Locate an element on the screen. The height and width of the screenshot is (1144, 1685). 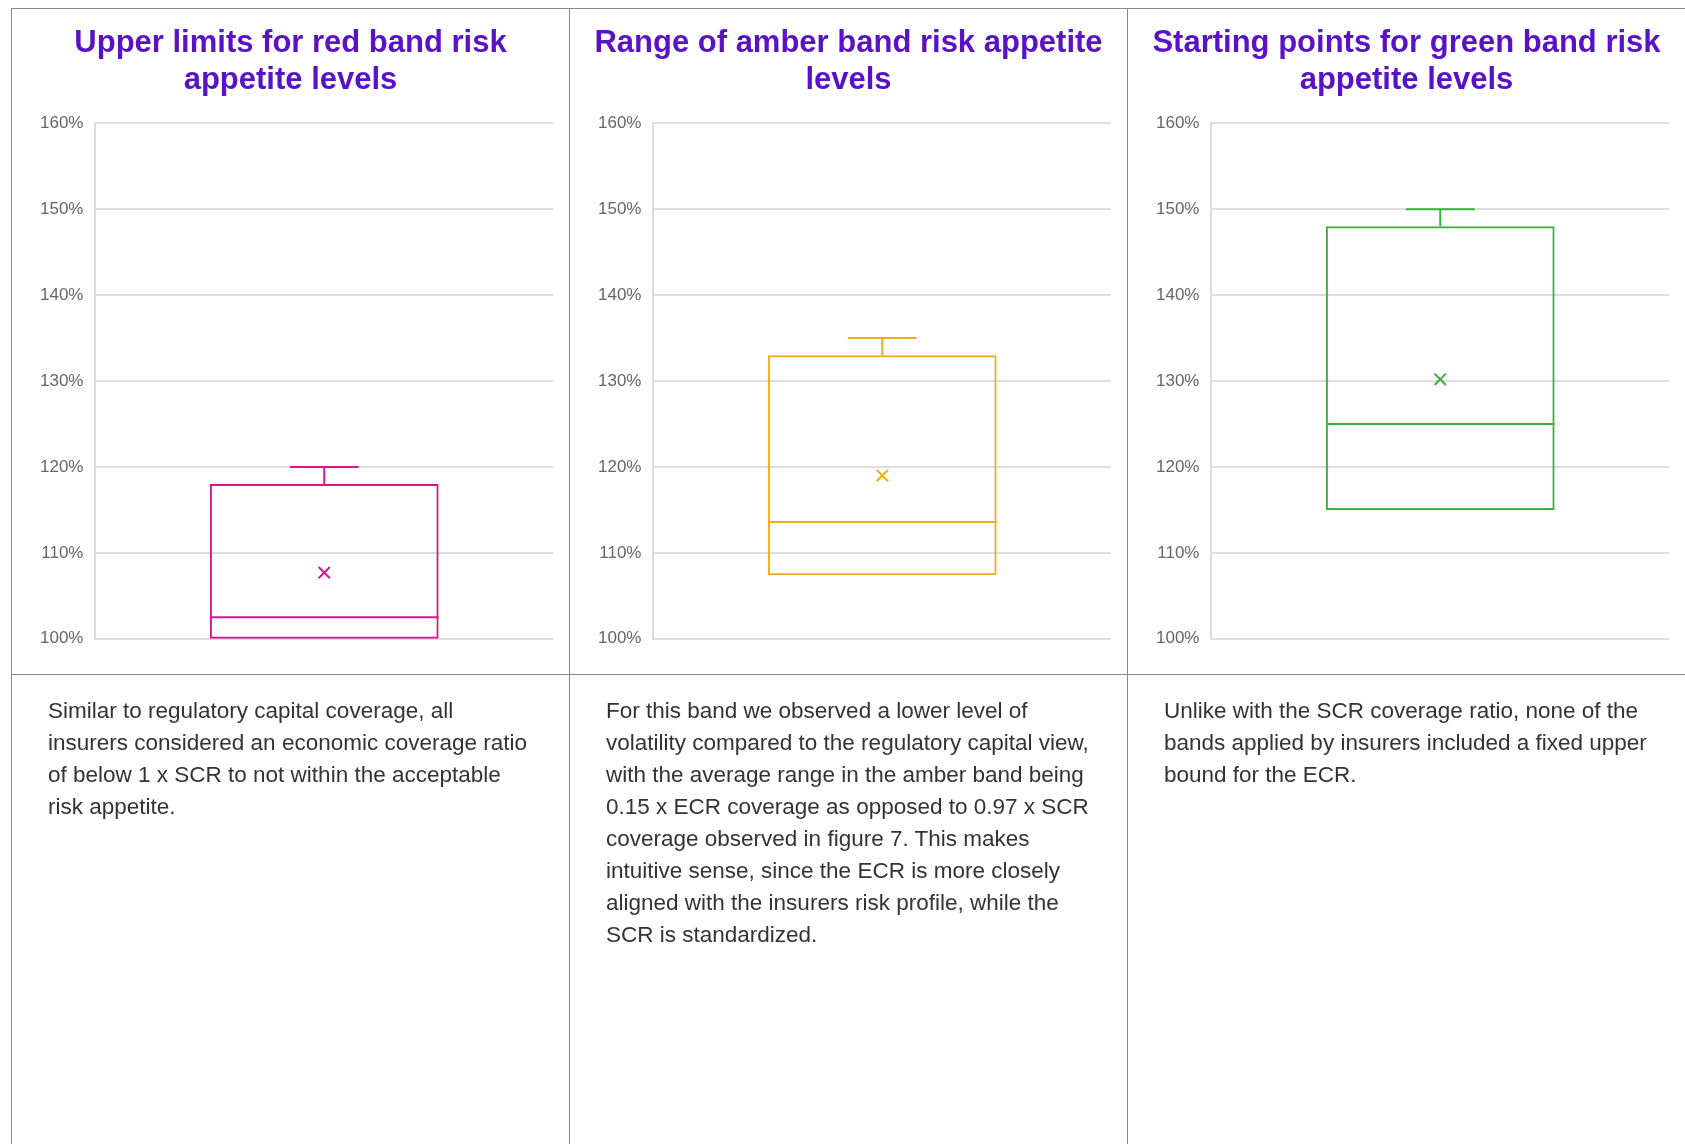
text: For this band we observed a lower level of volatility compared to the regulatory capital view, with the average range in the amber band being 0.15 x ECR coverage as opposed to 0.97 x SCR coverage observed in figure 7. This makes intuitive sense, since the ECR is more closely aligned with the insurers risk profile, while the SCR is standardized. is located at coordinates (848, 823).